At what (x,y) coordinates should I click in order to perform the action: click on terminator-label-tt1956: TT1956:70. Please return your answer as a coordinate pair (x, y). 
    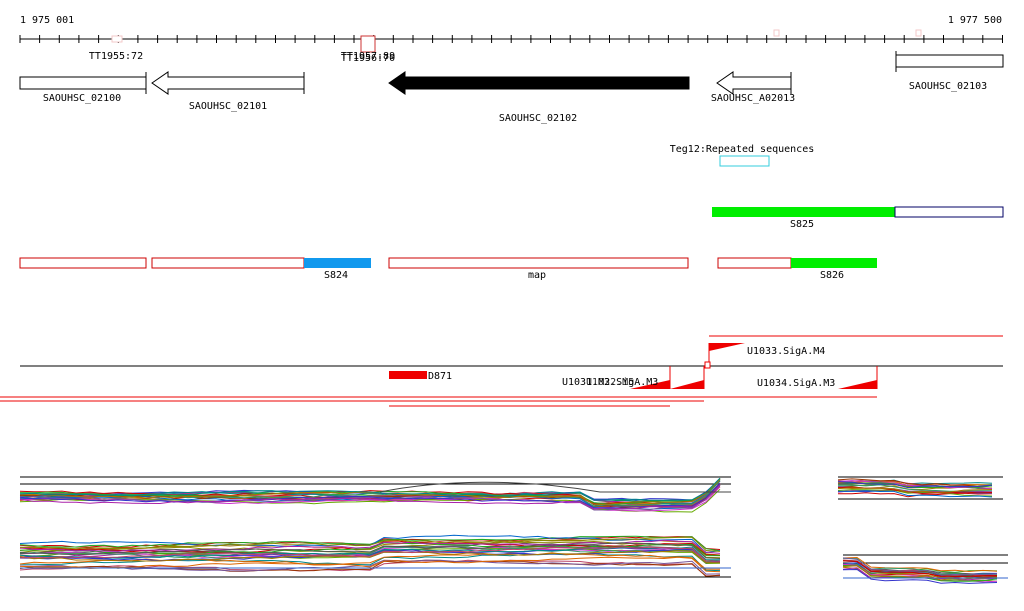
    Looking at the image, I should click on (368, 58).